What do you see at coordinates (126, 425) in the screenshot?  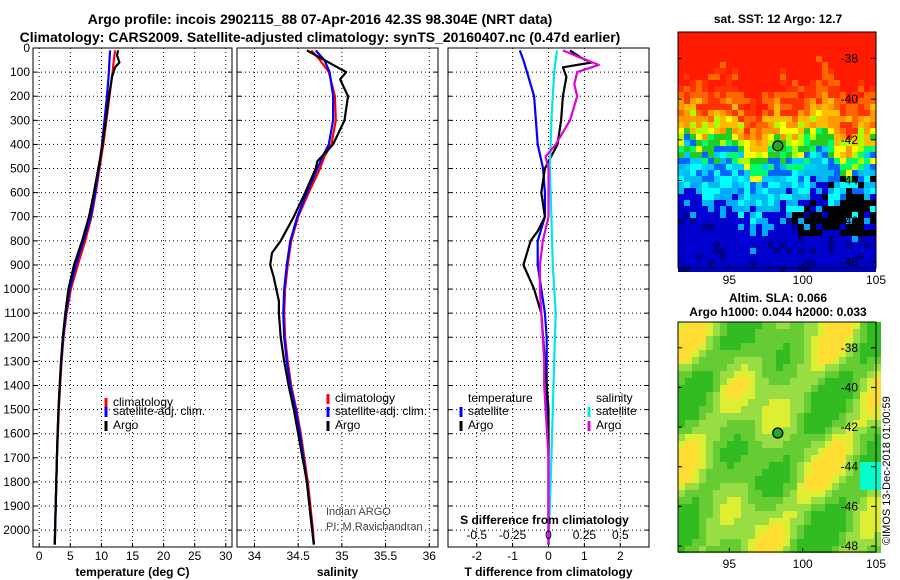 I see `legend-argo: Argo` at bounding box center [126, 425].